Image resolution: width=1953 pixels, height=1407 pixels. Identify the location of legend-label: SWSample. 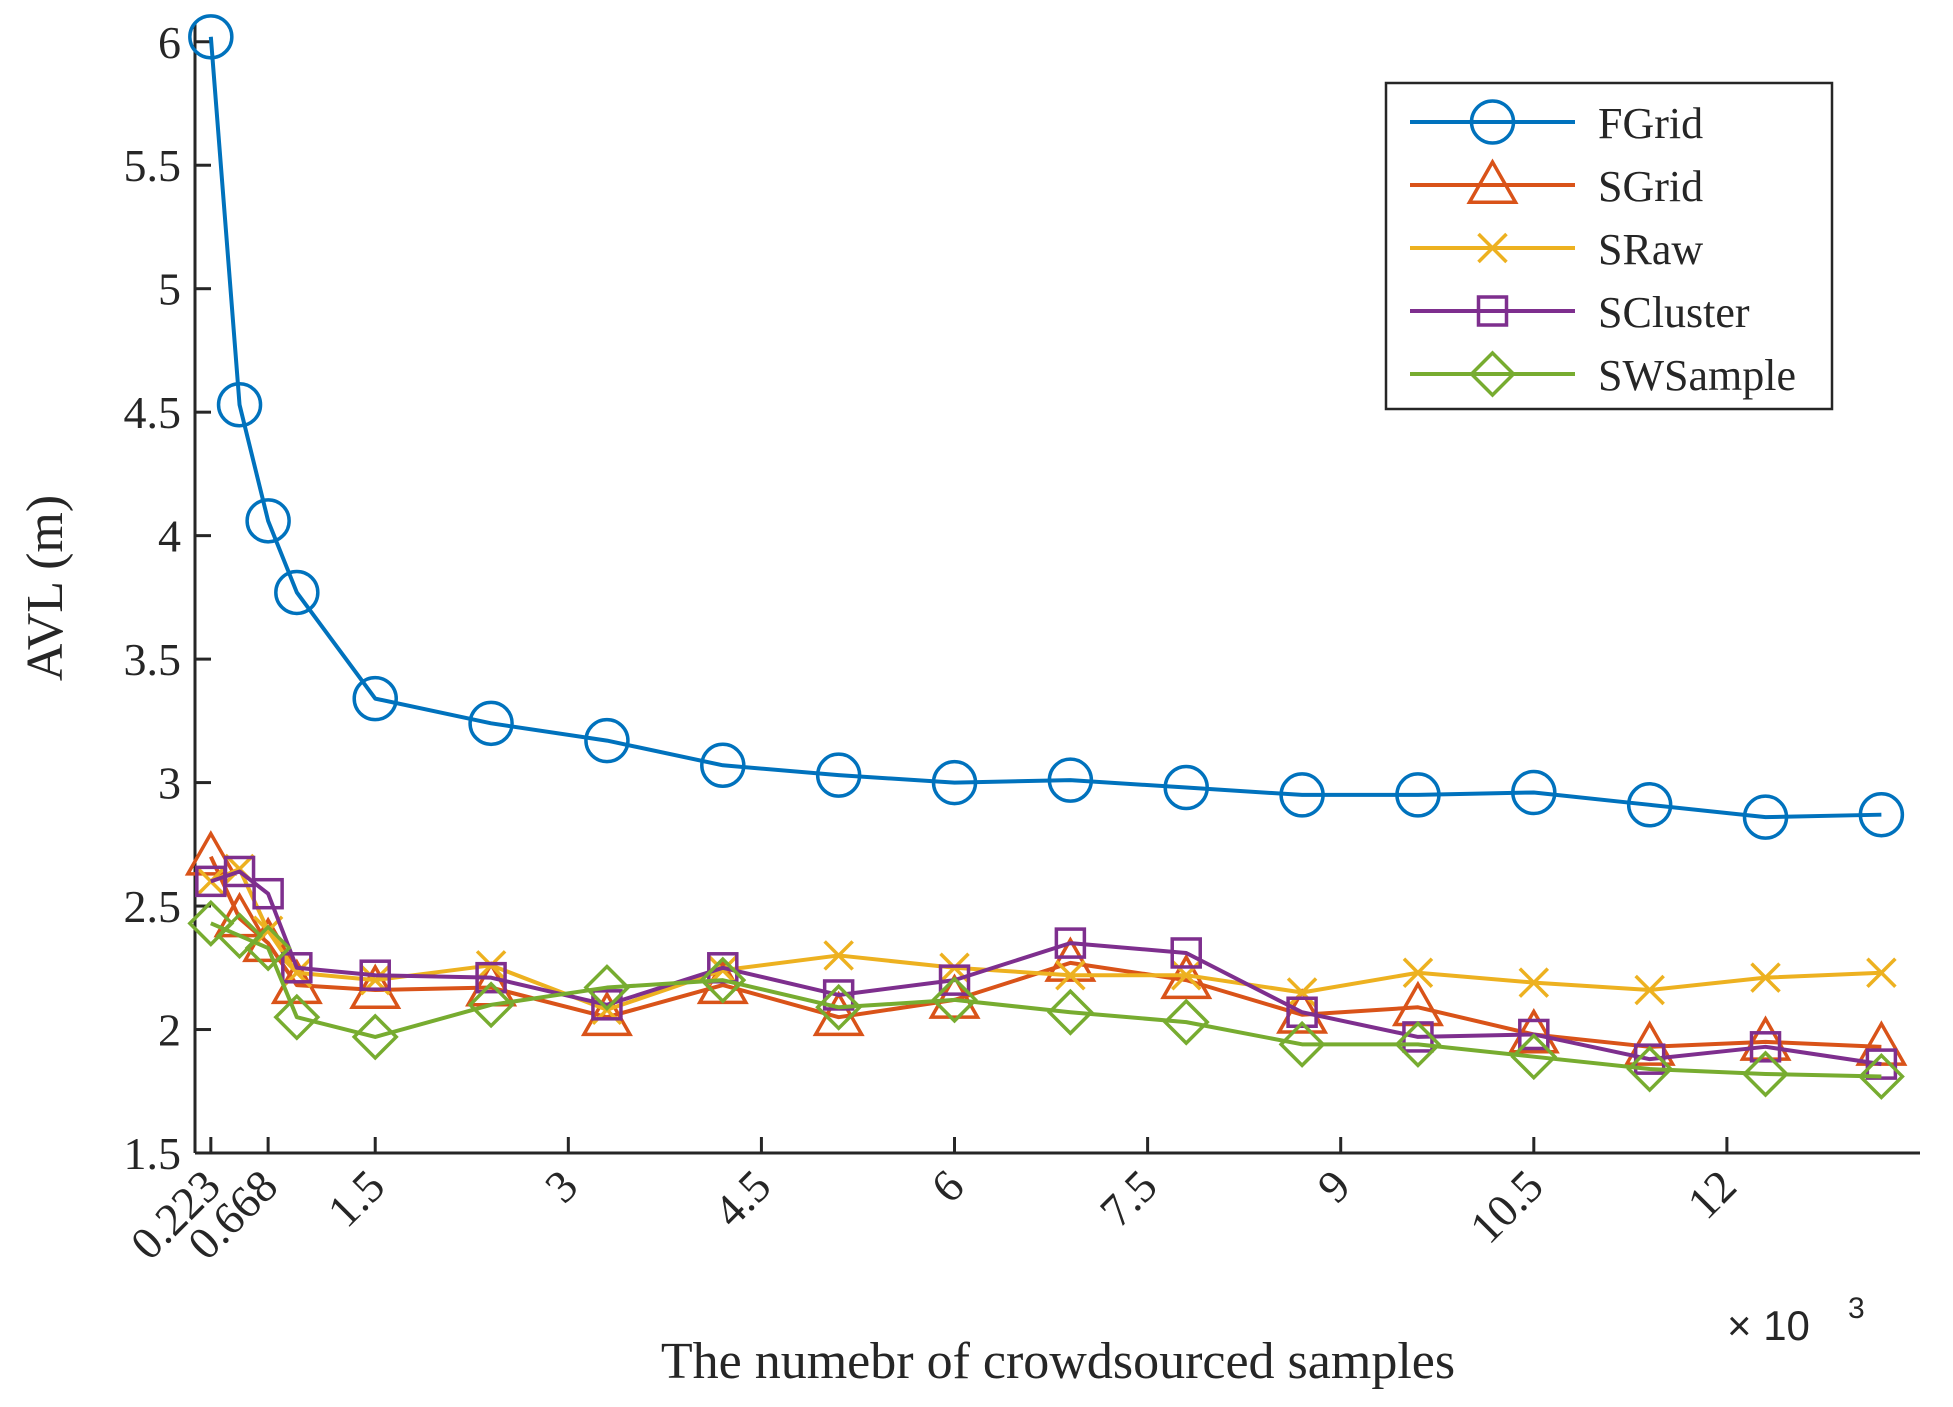
(1697, 375).